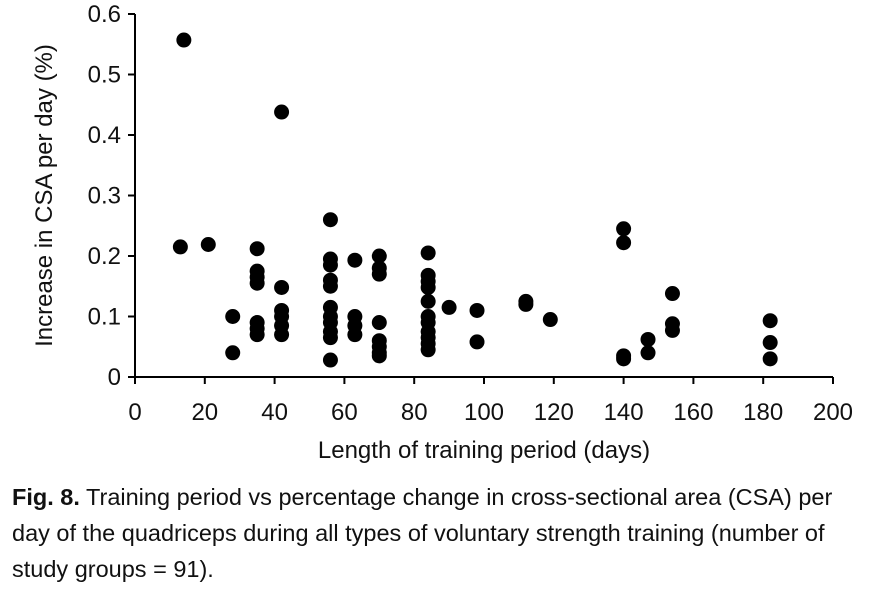  Describe the element at coordinates (204, 412) in the screenshot. I see `x-tick-label: 20` at that location.